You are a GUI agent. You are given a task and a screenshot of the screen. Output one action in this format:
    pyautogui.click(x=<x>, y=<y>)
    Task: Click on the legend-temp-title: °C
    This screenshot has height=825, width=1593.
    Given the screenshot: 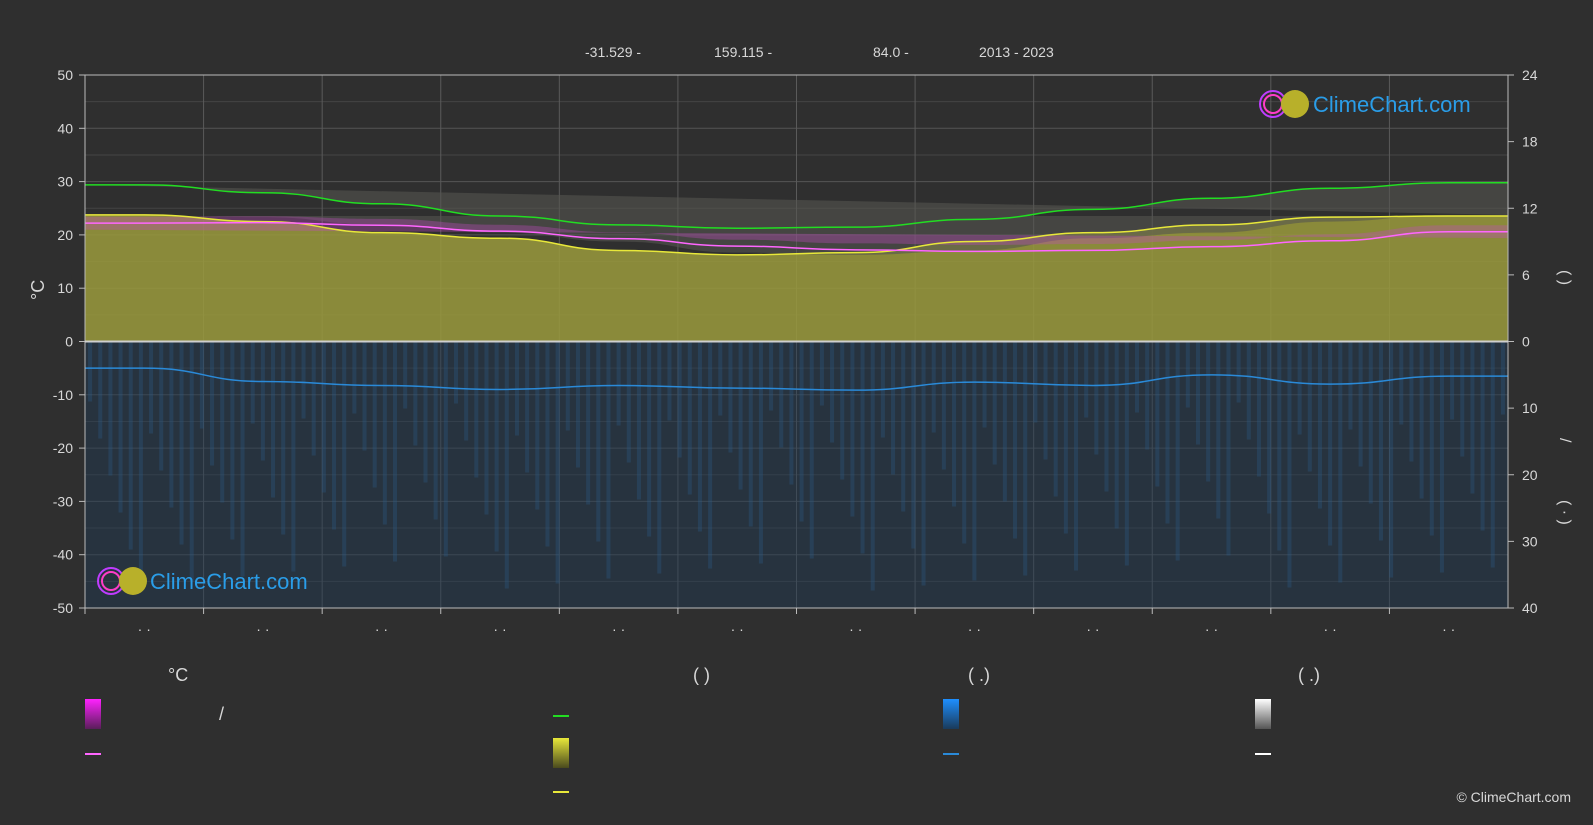 What is the action you would take?
    pyautogui.click(x=178, y=675)
    